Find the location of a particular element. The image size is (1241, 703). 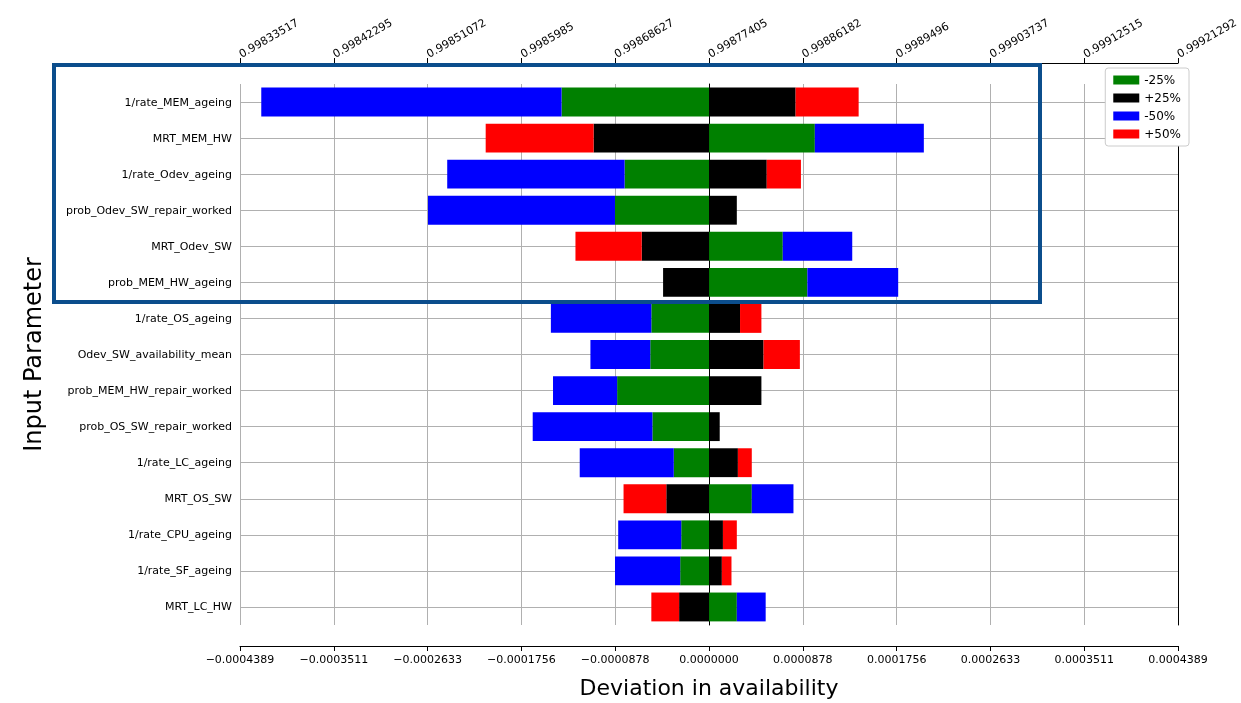

legend-label: -50% is located at coordinates (1160, 116).